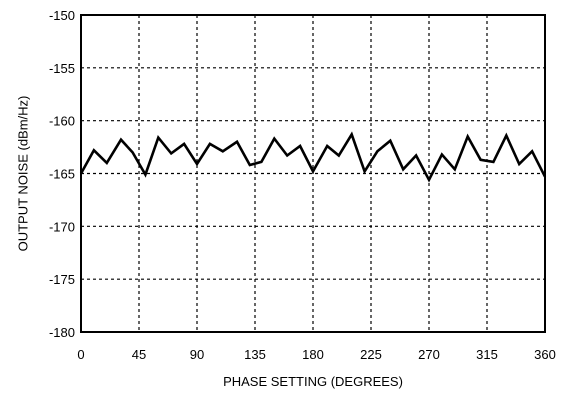 The height and width of the screenshot is (396, 562). Describe the element at coordinates (487, 354) in the screenshot. I see `x-tick-label: 315` at that location.